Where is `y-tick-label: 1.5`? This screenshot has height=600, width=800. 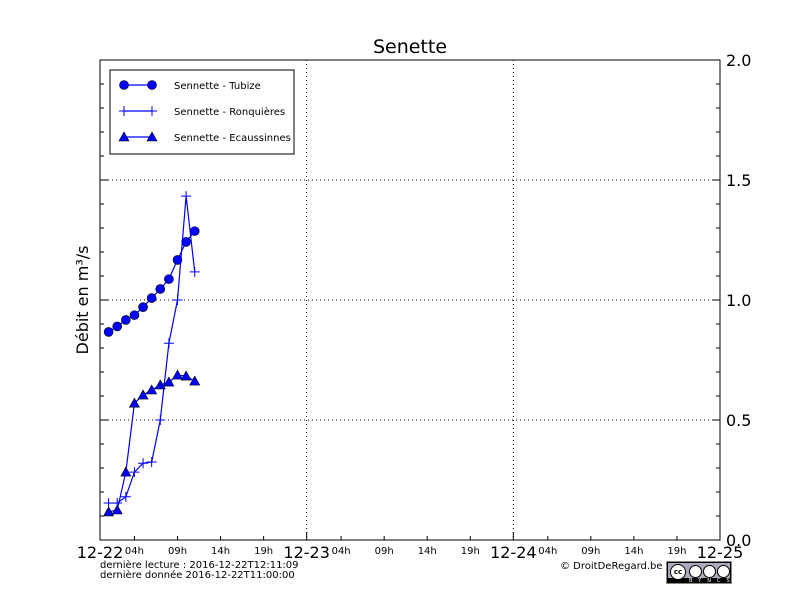
y-tick-label: 1.5 is located at coordinates (738, 180).